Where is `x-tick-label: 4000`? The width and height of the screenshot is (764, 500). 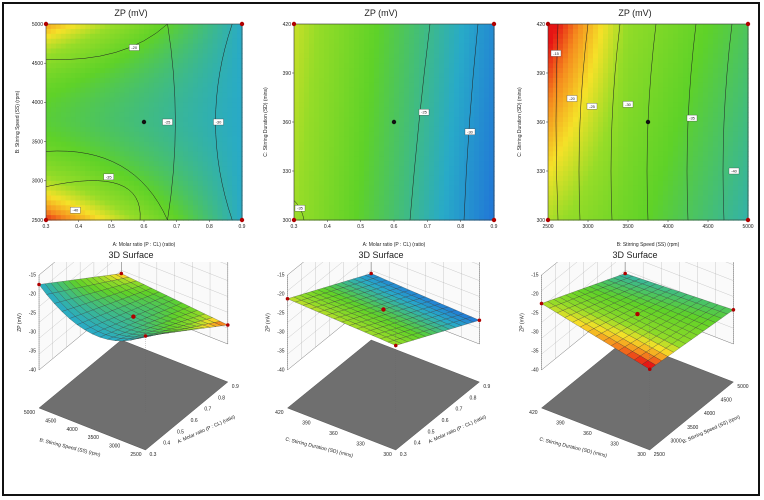
x-tick-label: 4000 is located at coordinates (709, 414).